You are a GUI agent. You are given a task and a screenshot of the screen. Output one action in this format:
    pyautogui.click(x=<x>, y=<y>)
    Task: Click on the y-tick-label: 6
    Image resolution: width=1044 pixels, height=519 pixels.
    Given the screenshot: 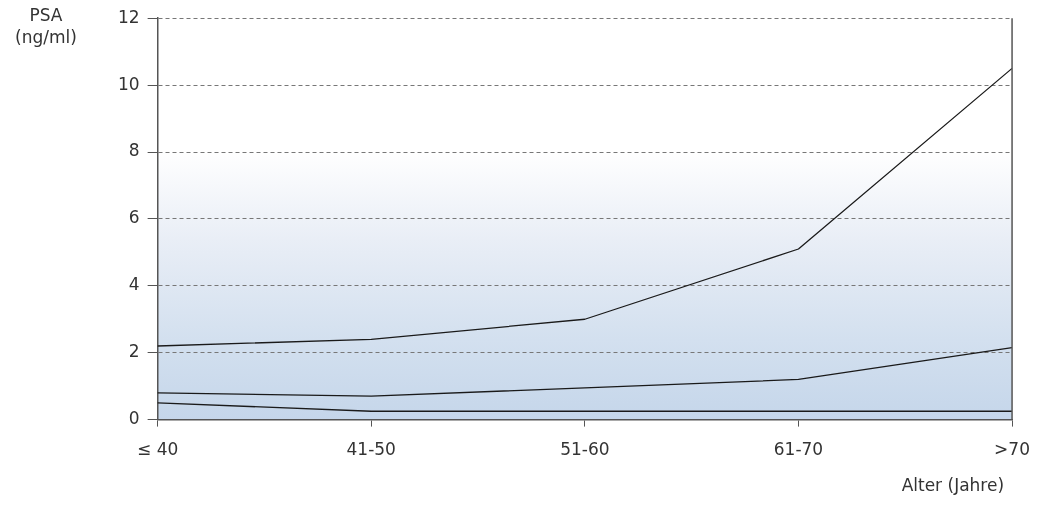 What is the action you would take?
    pyautogui.click(x=134, y=217)
    